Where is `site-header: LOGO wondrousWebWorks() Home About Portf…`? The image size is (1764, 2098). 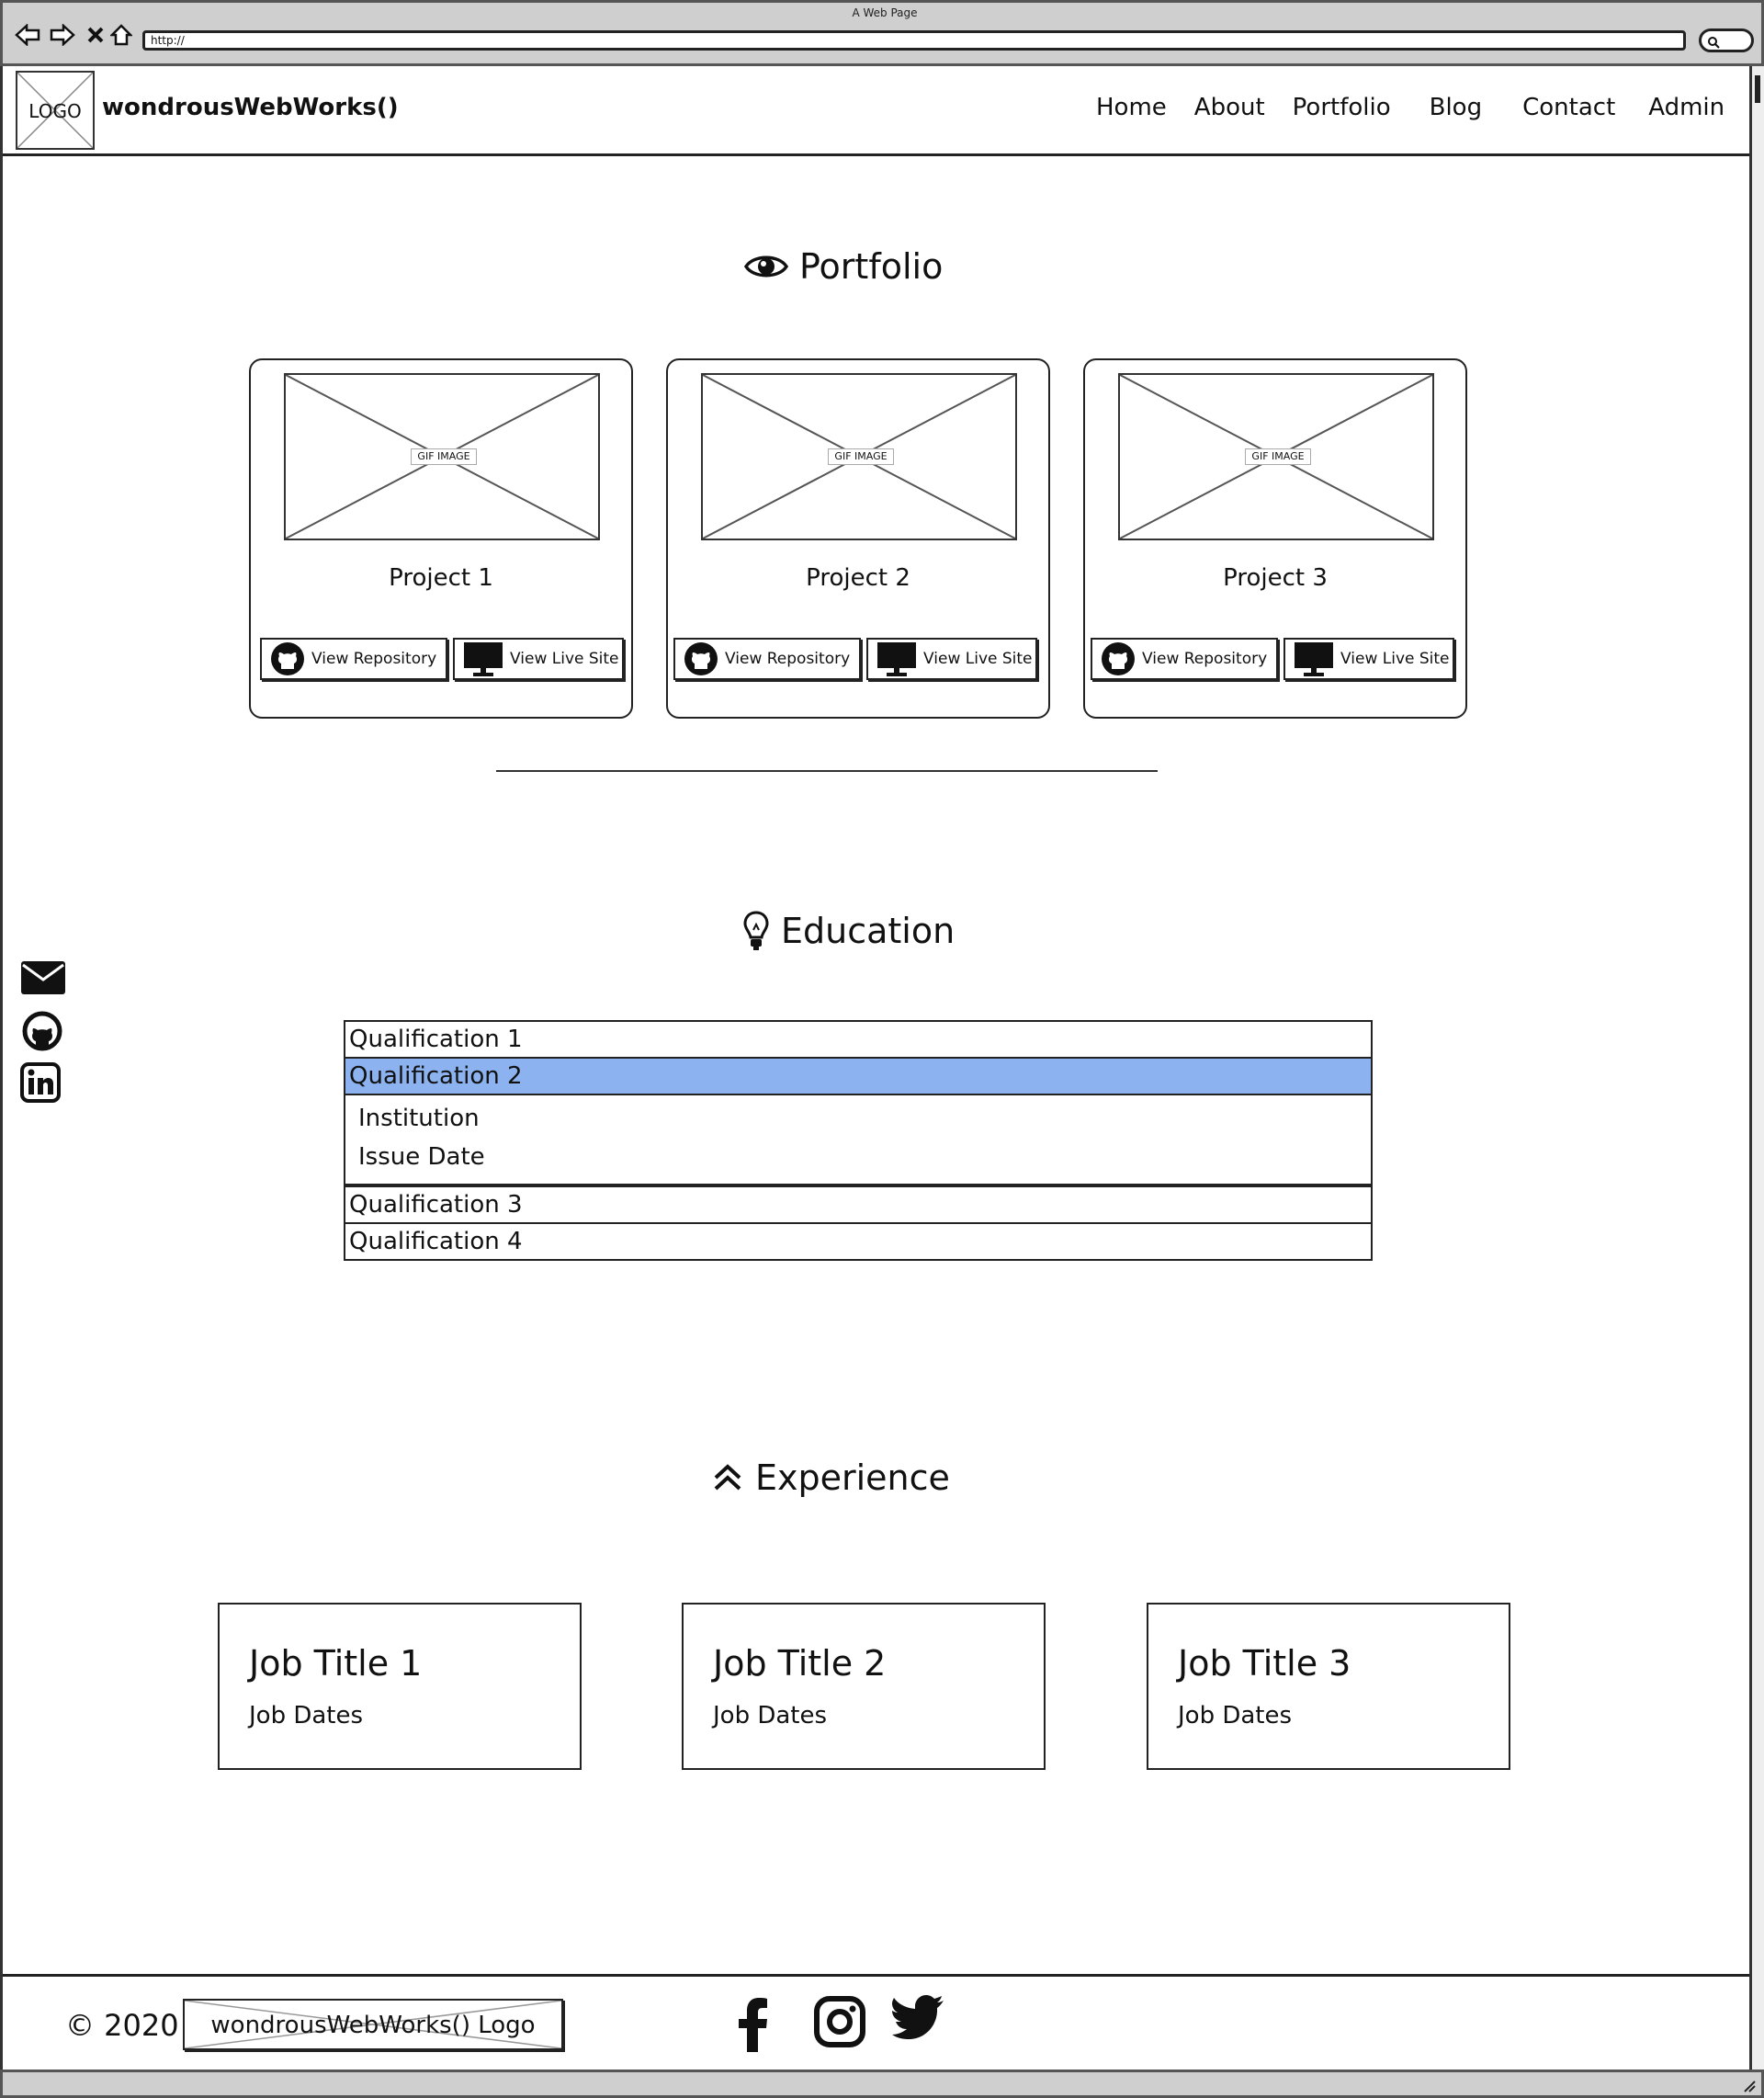
site-header: LOGO wondrousWebWorks() Home About Portf… is located at coordinates (876, 111).